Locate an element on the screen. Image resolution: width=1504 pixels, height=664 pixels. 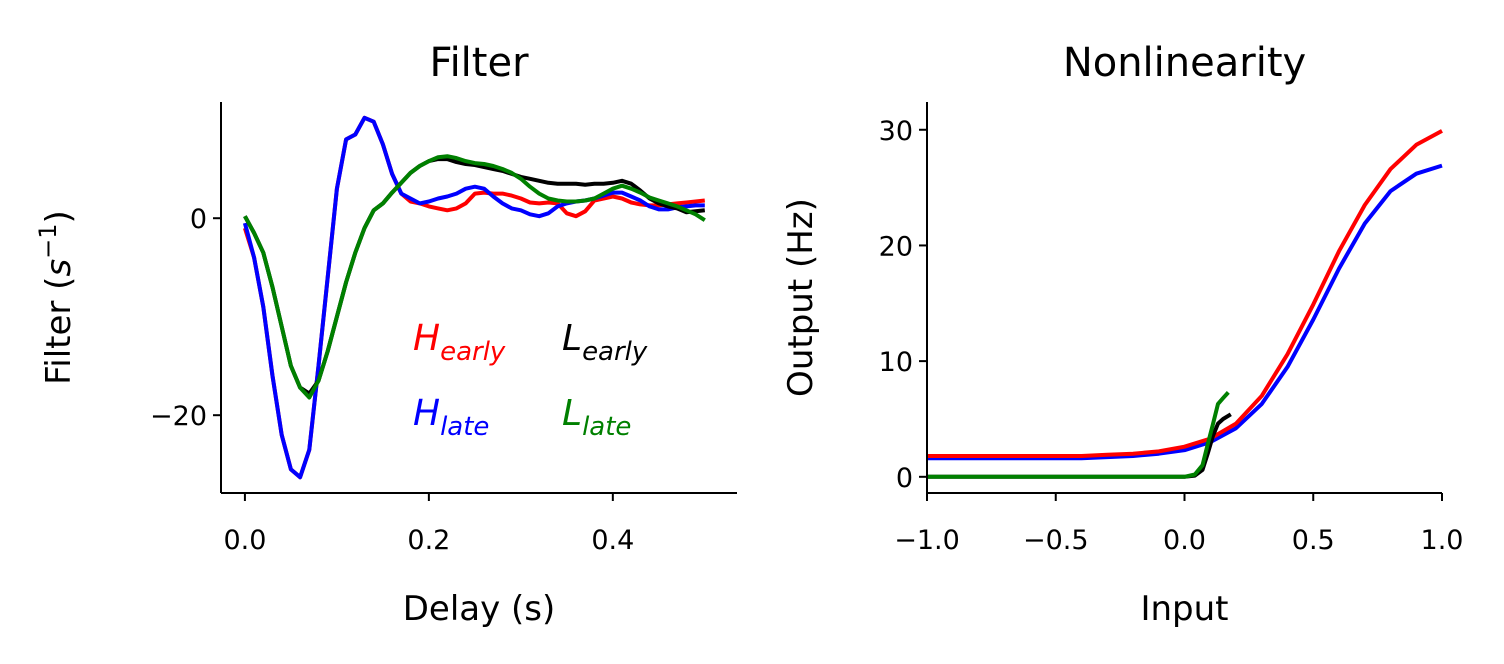
y-axis-label-part: −1 is located at coordinates (48, 240).